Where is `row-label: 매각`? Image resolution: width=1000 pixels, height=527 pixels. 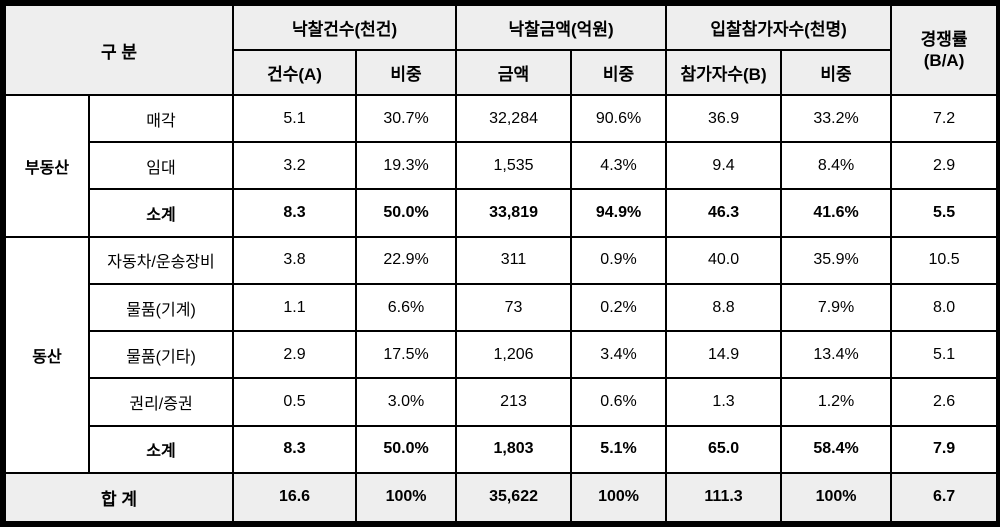 row-label: 매각 is located at coordinates (161, 118).